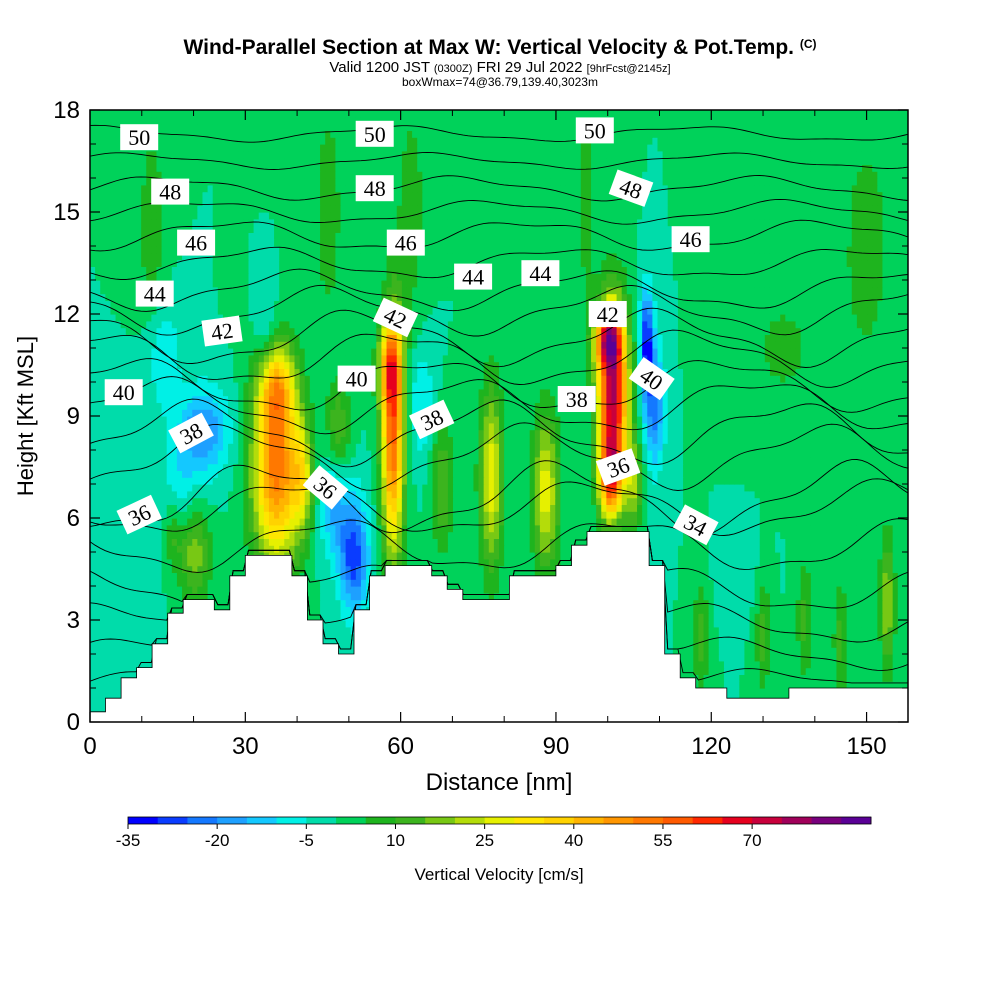 Image resolution: width=1000 pixels, height=1000 pixels. What do you see at coordinates (379, 67) in the screenshot?
I see `valid-time-label: Valid 1200 JST` at bounding box center [379, 67].